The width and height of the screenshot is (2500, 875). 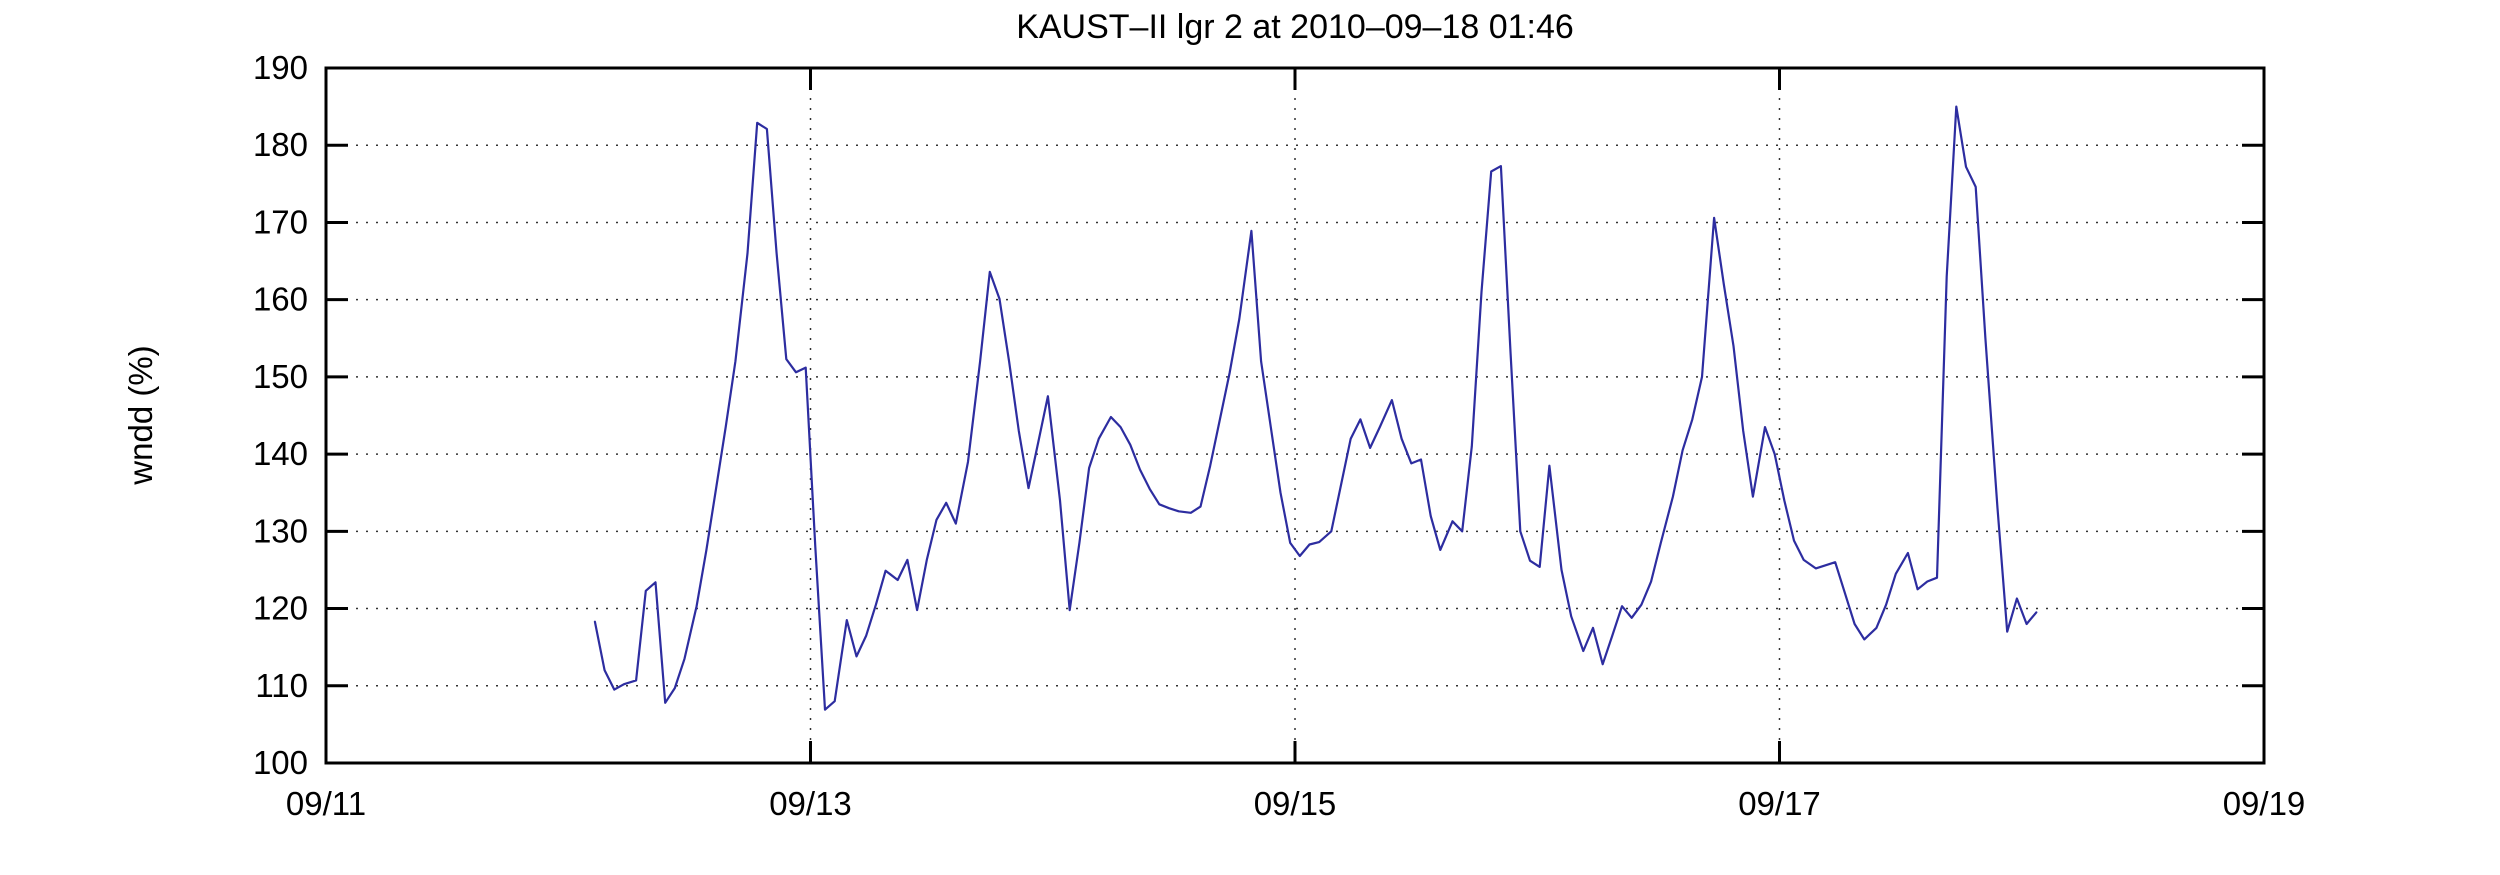 I want to click on y-axis-label: wndd (%), so click(x=140, y=415).